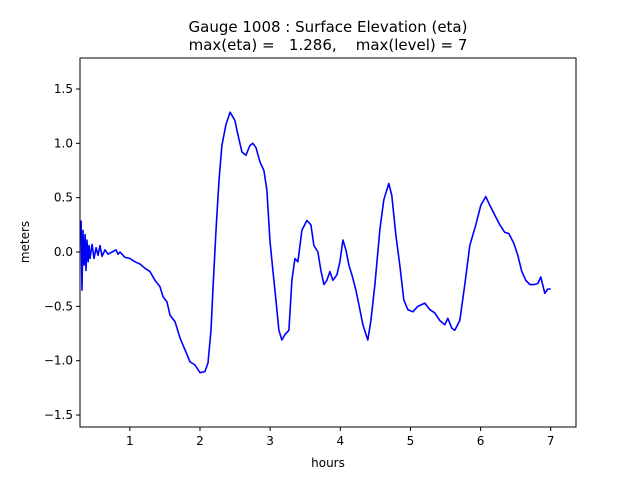  What do you see at coordinates (58, 361) in the screenshot?
I see `y-tick-label: −1.0` at bounding box center [58, 361].